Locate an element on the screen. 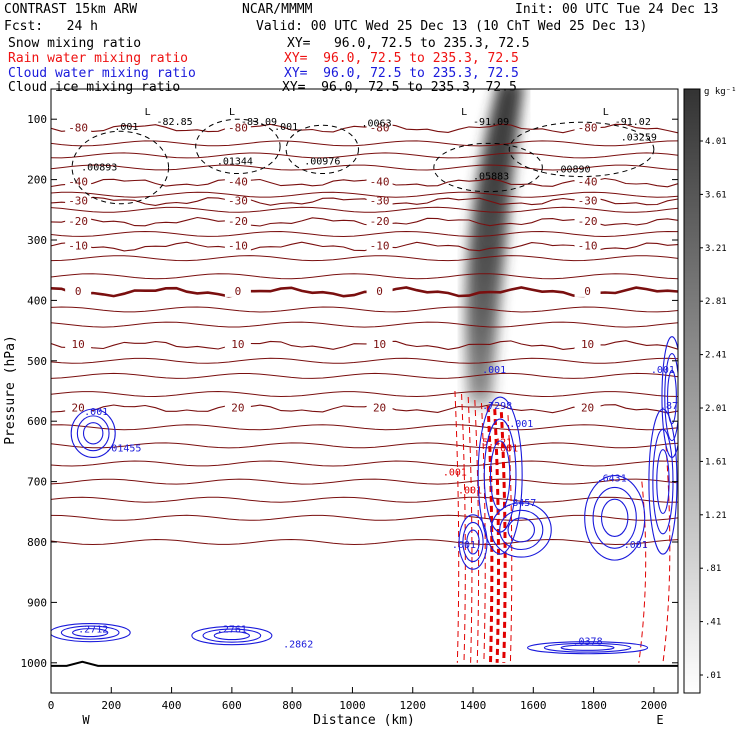  field-xy-rain: XY= 96.0, 72.5 to 235.3, 72.5 is located at coordinates (401, 58).